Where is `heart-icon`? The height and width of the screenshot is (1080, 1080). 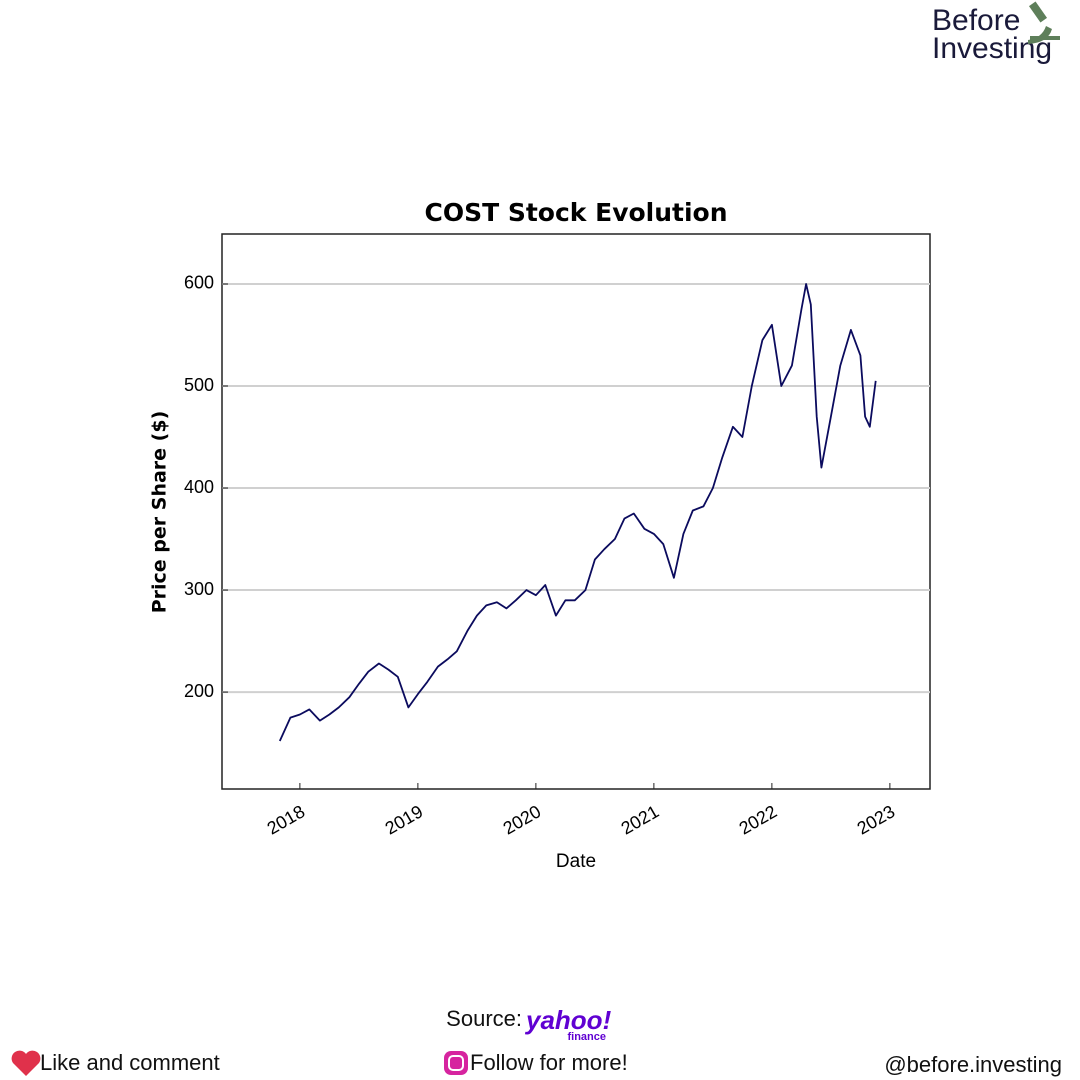 heart-icon is located at coordinates (26, 1063).